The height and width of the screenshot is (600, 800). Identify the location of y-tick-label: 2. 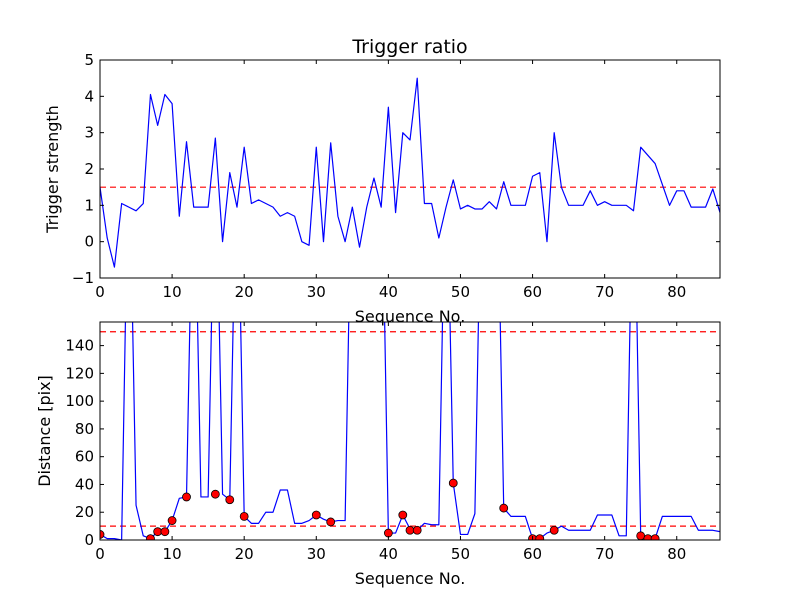
(89, 169).